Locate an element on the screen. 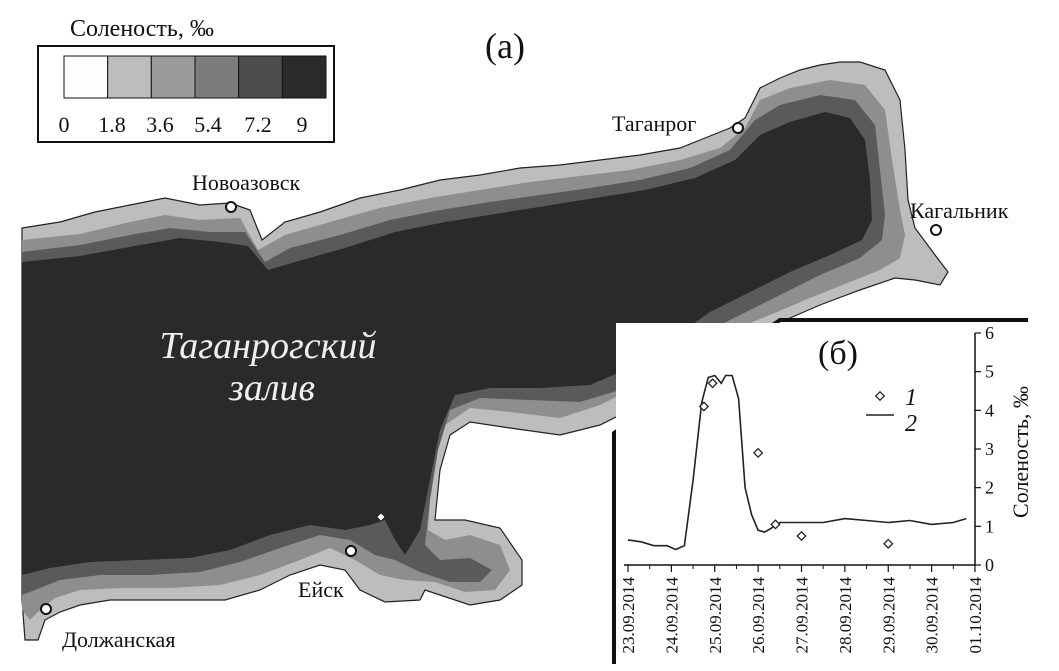 The image size is (1059, 671). water-body-name-line2: залив is located at coordinates (271, 388).